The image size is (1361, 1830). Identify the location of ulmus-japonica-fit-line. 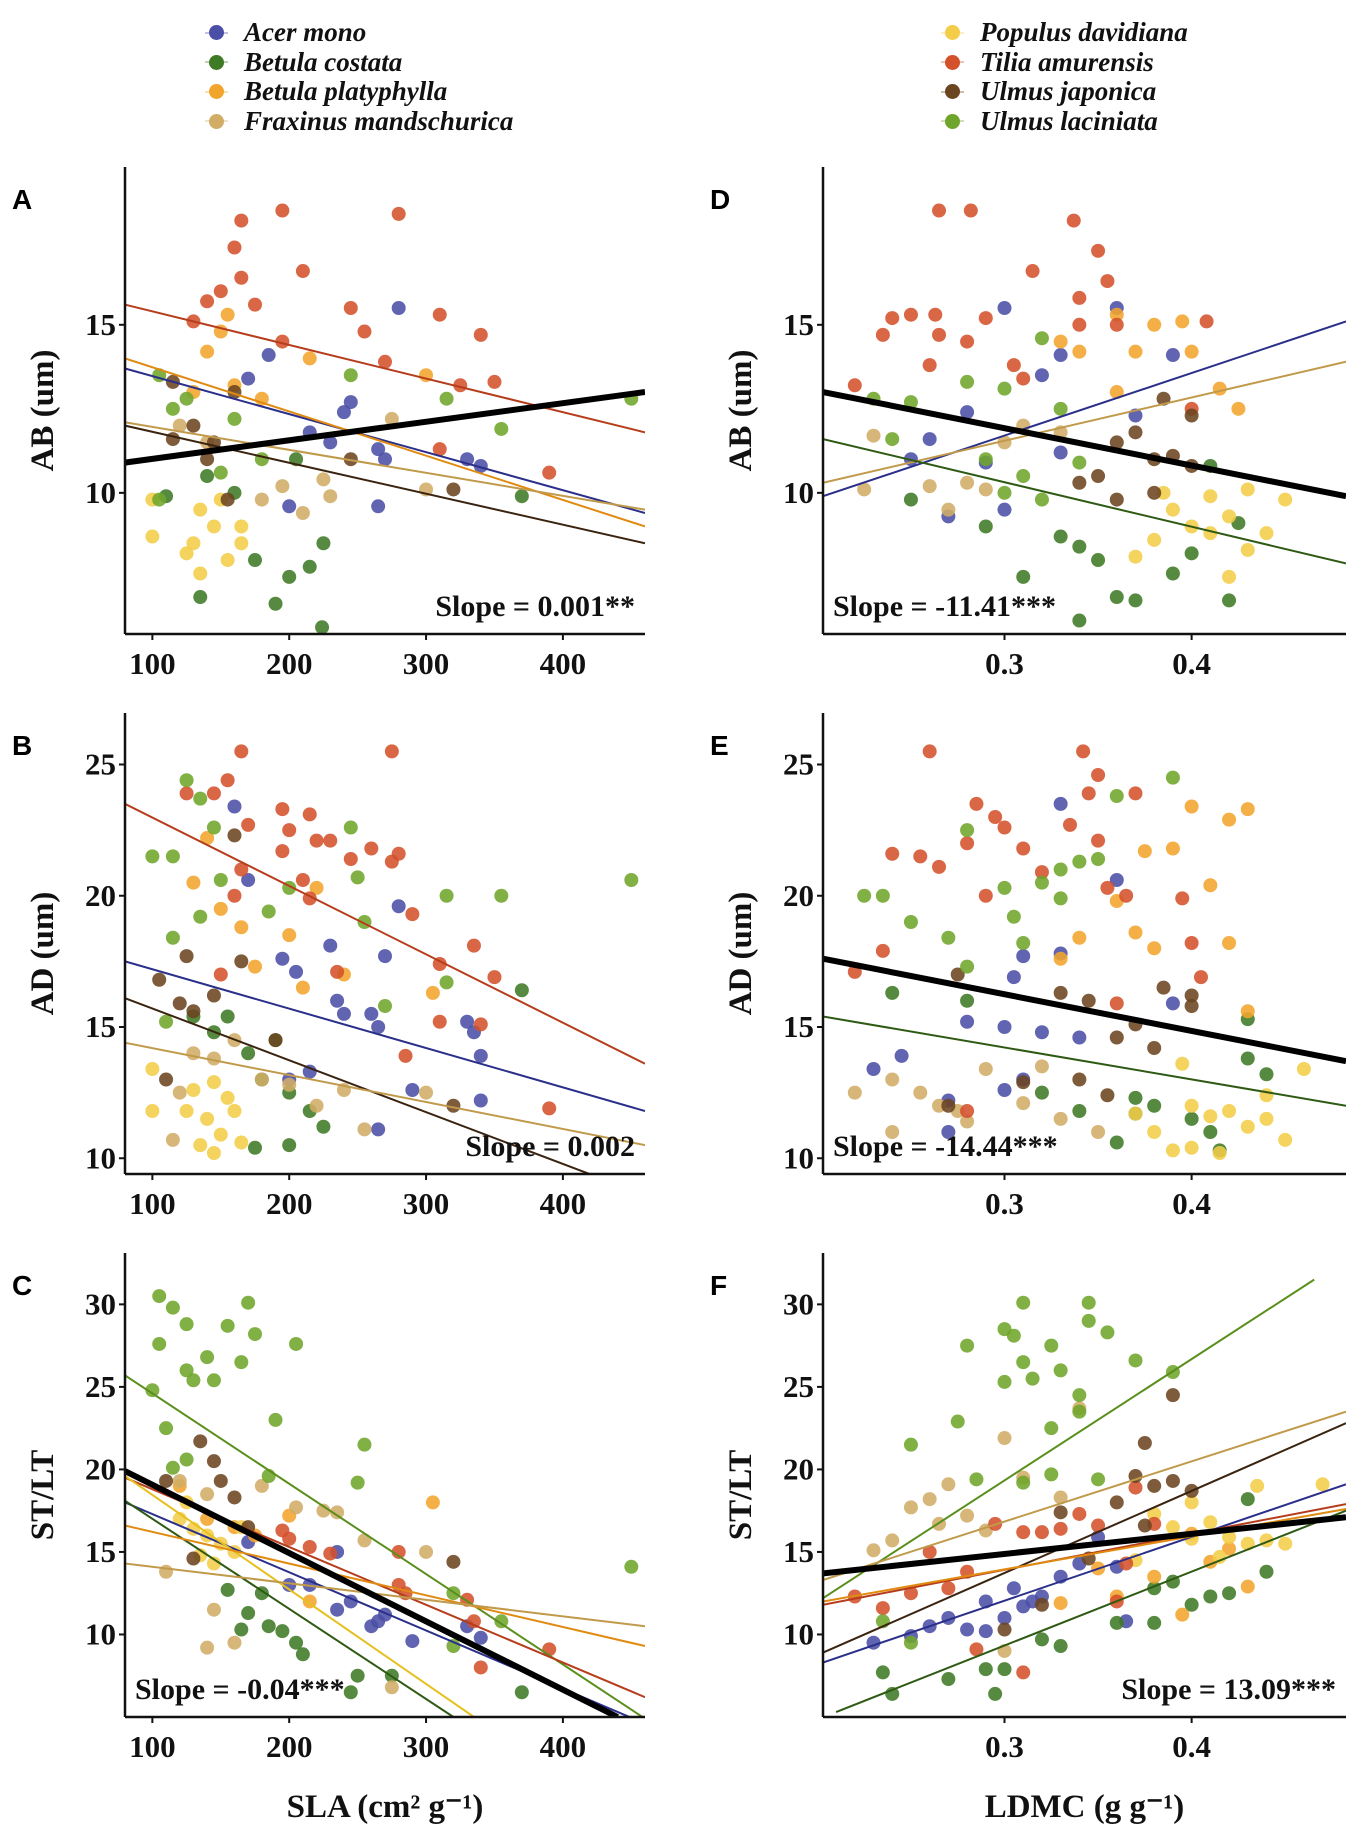
(1084, 1538).